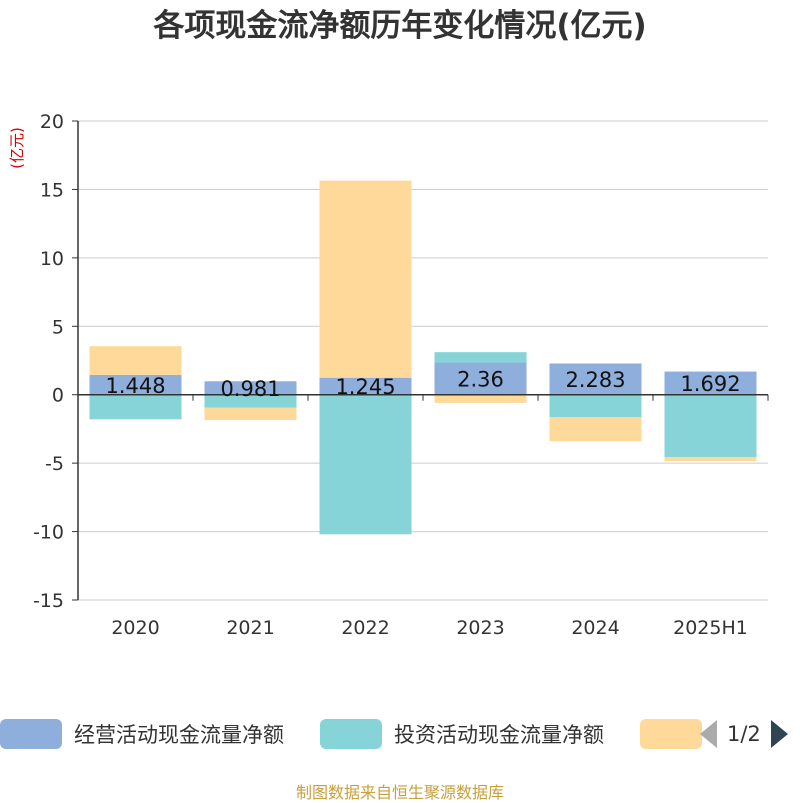 The width and height of the screenshot is (800, 803). I want to click on legend-label-operating: 经营活动现金流量净额, so click(179, 735).